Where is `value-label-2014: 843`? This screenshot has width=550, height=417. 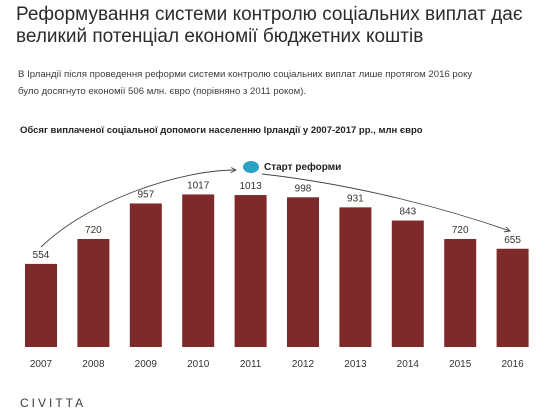
value-label-2014: 843 is located at coordinates (407, 212).